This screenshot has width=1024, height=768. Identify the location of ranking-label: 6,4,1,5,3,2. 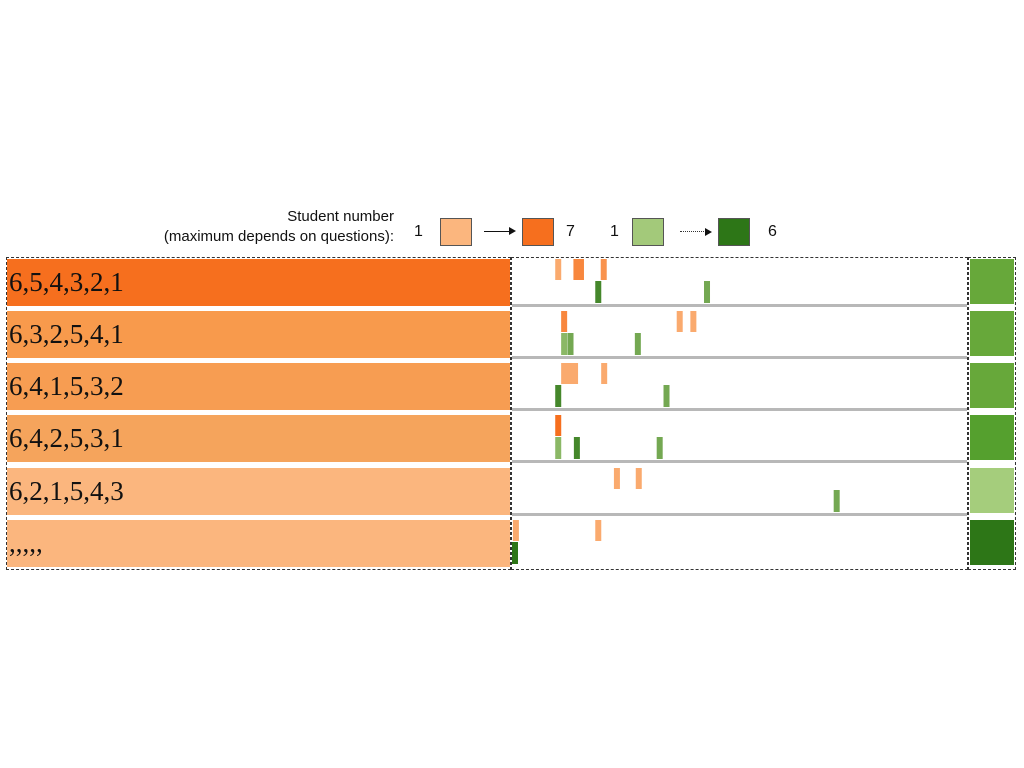
(66, 386).